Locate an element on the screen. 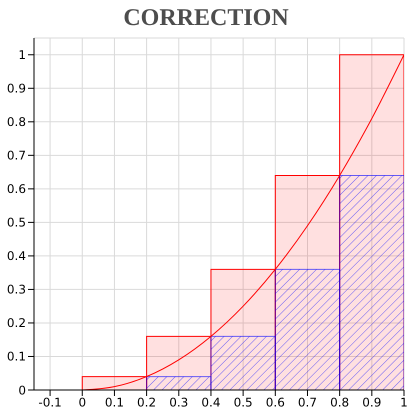  x-tick-label: 0.2 is located at coordinates (146, 403).